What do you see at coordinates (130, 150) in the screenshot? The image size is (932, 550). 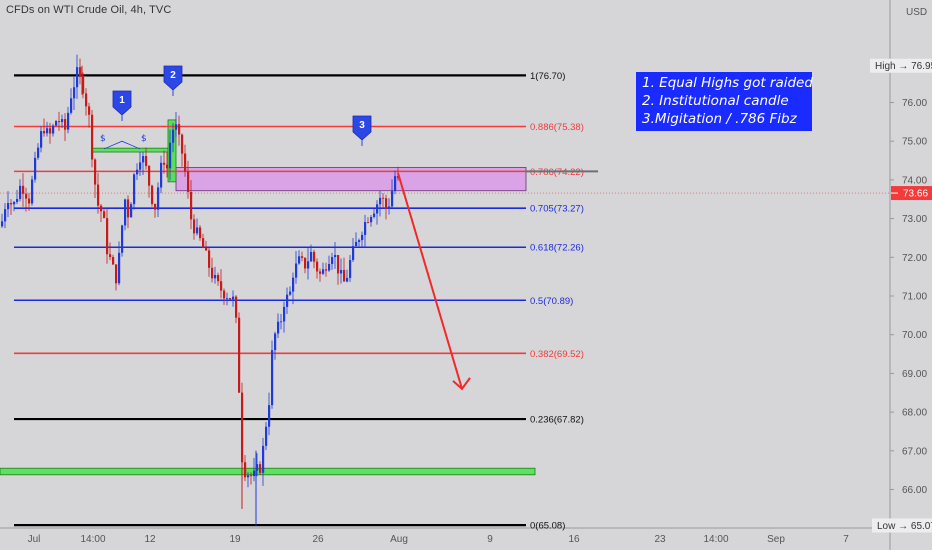 I see `equal-highs-zone` at bounding box center [130, 150].